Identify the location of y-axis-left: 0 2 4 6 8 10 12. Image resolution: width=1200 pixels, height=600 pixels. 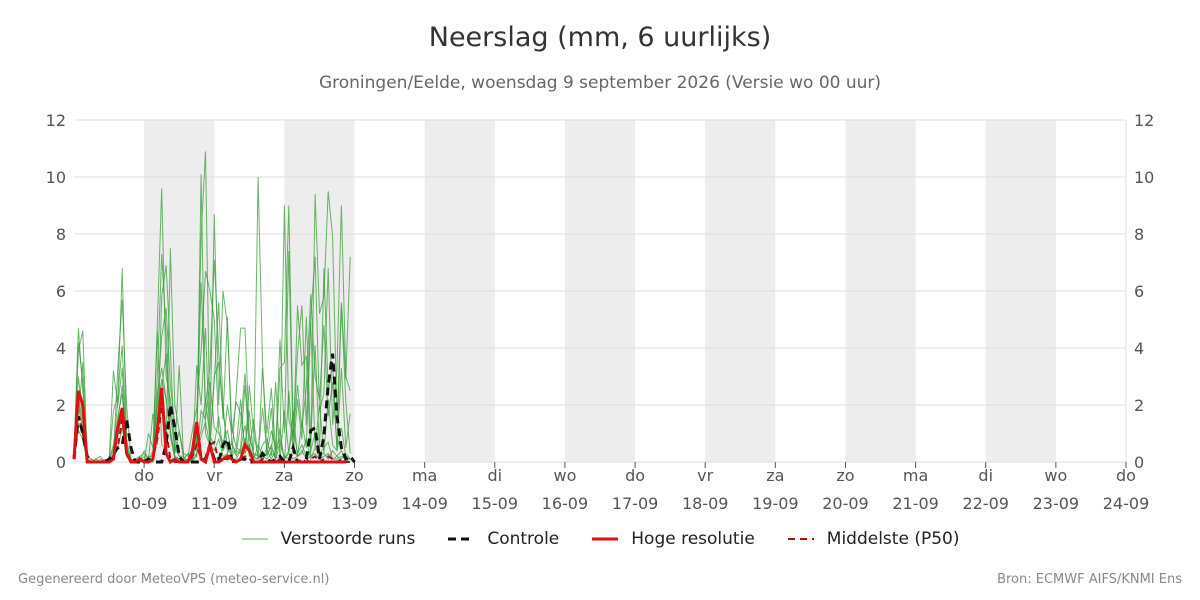
(56, 291).